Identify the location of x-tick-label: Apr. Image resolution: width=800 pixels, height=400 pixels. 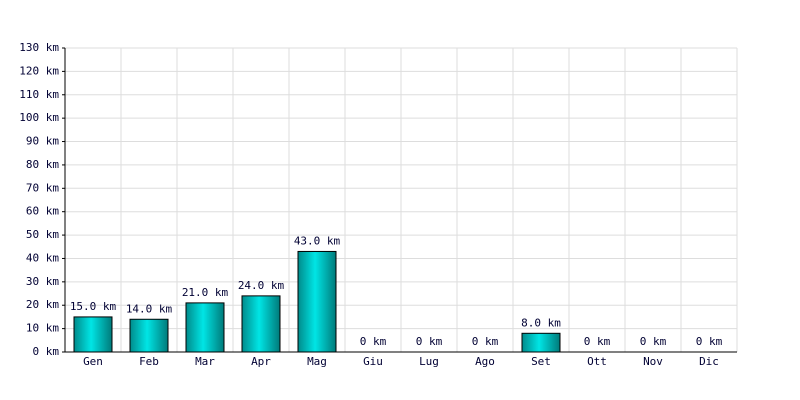
(261, 361).